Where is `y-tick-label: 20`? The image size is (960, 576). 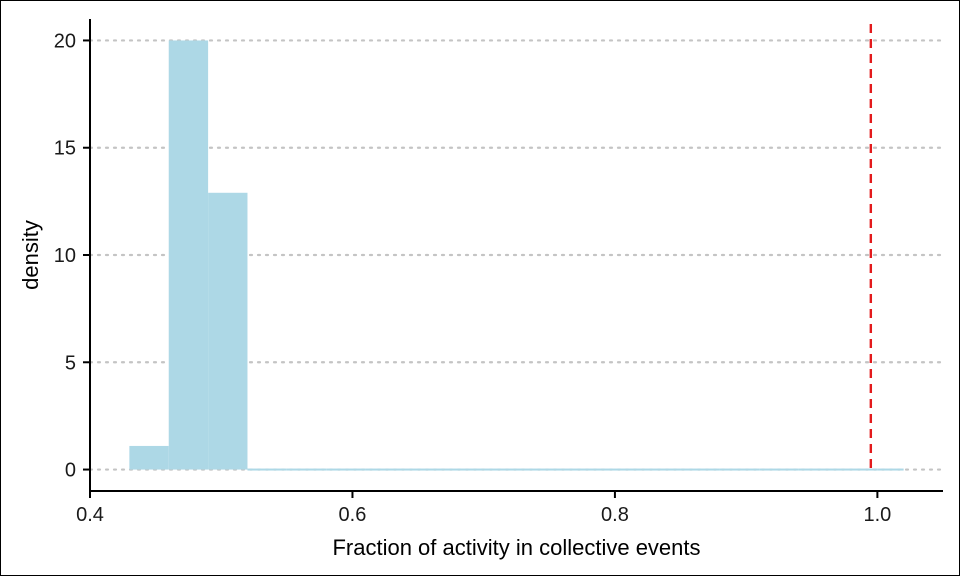 y-tick-label: 20 is located at coordinates (65, 41).